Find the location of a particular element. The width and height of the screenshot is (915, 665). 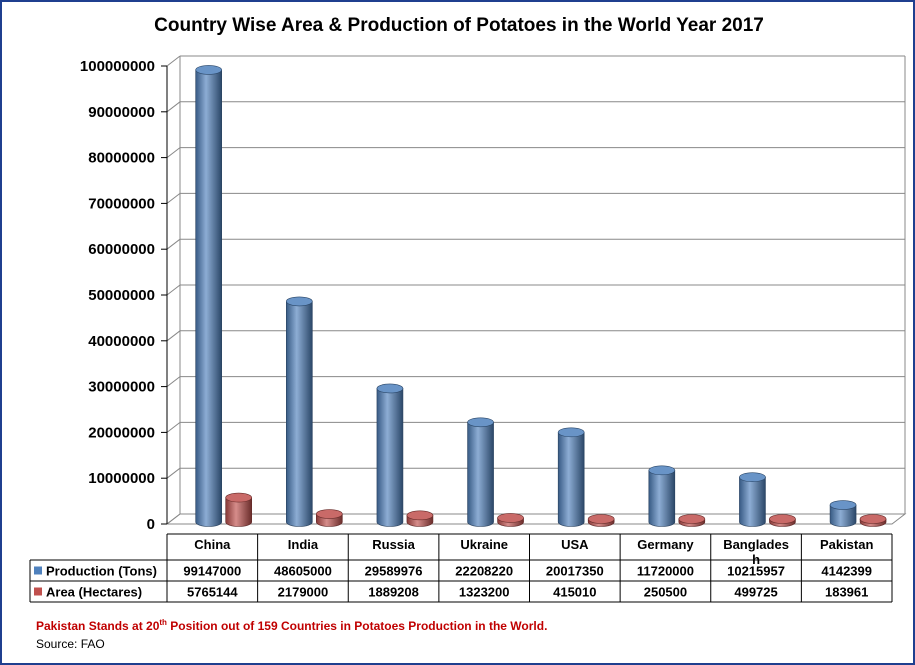

category-label: Pakistan is located at coordinates (847, 544).